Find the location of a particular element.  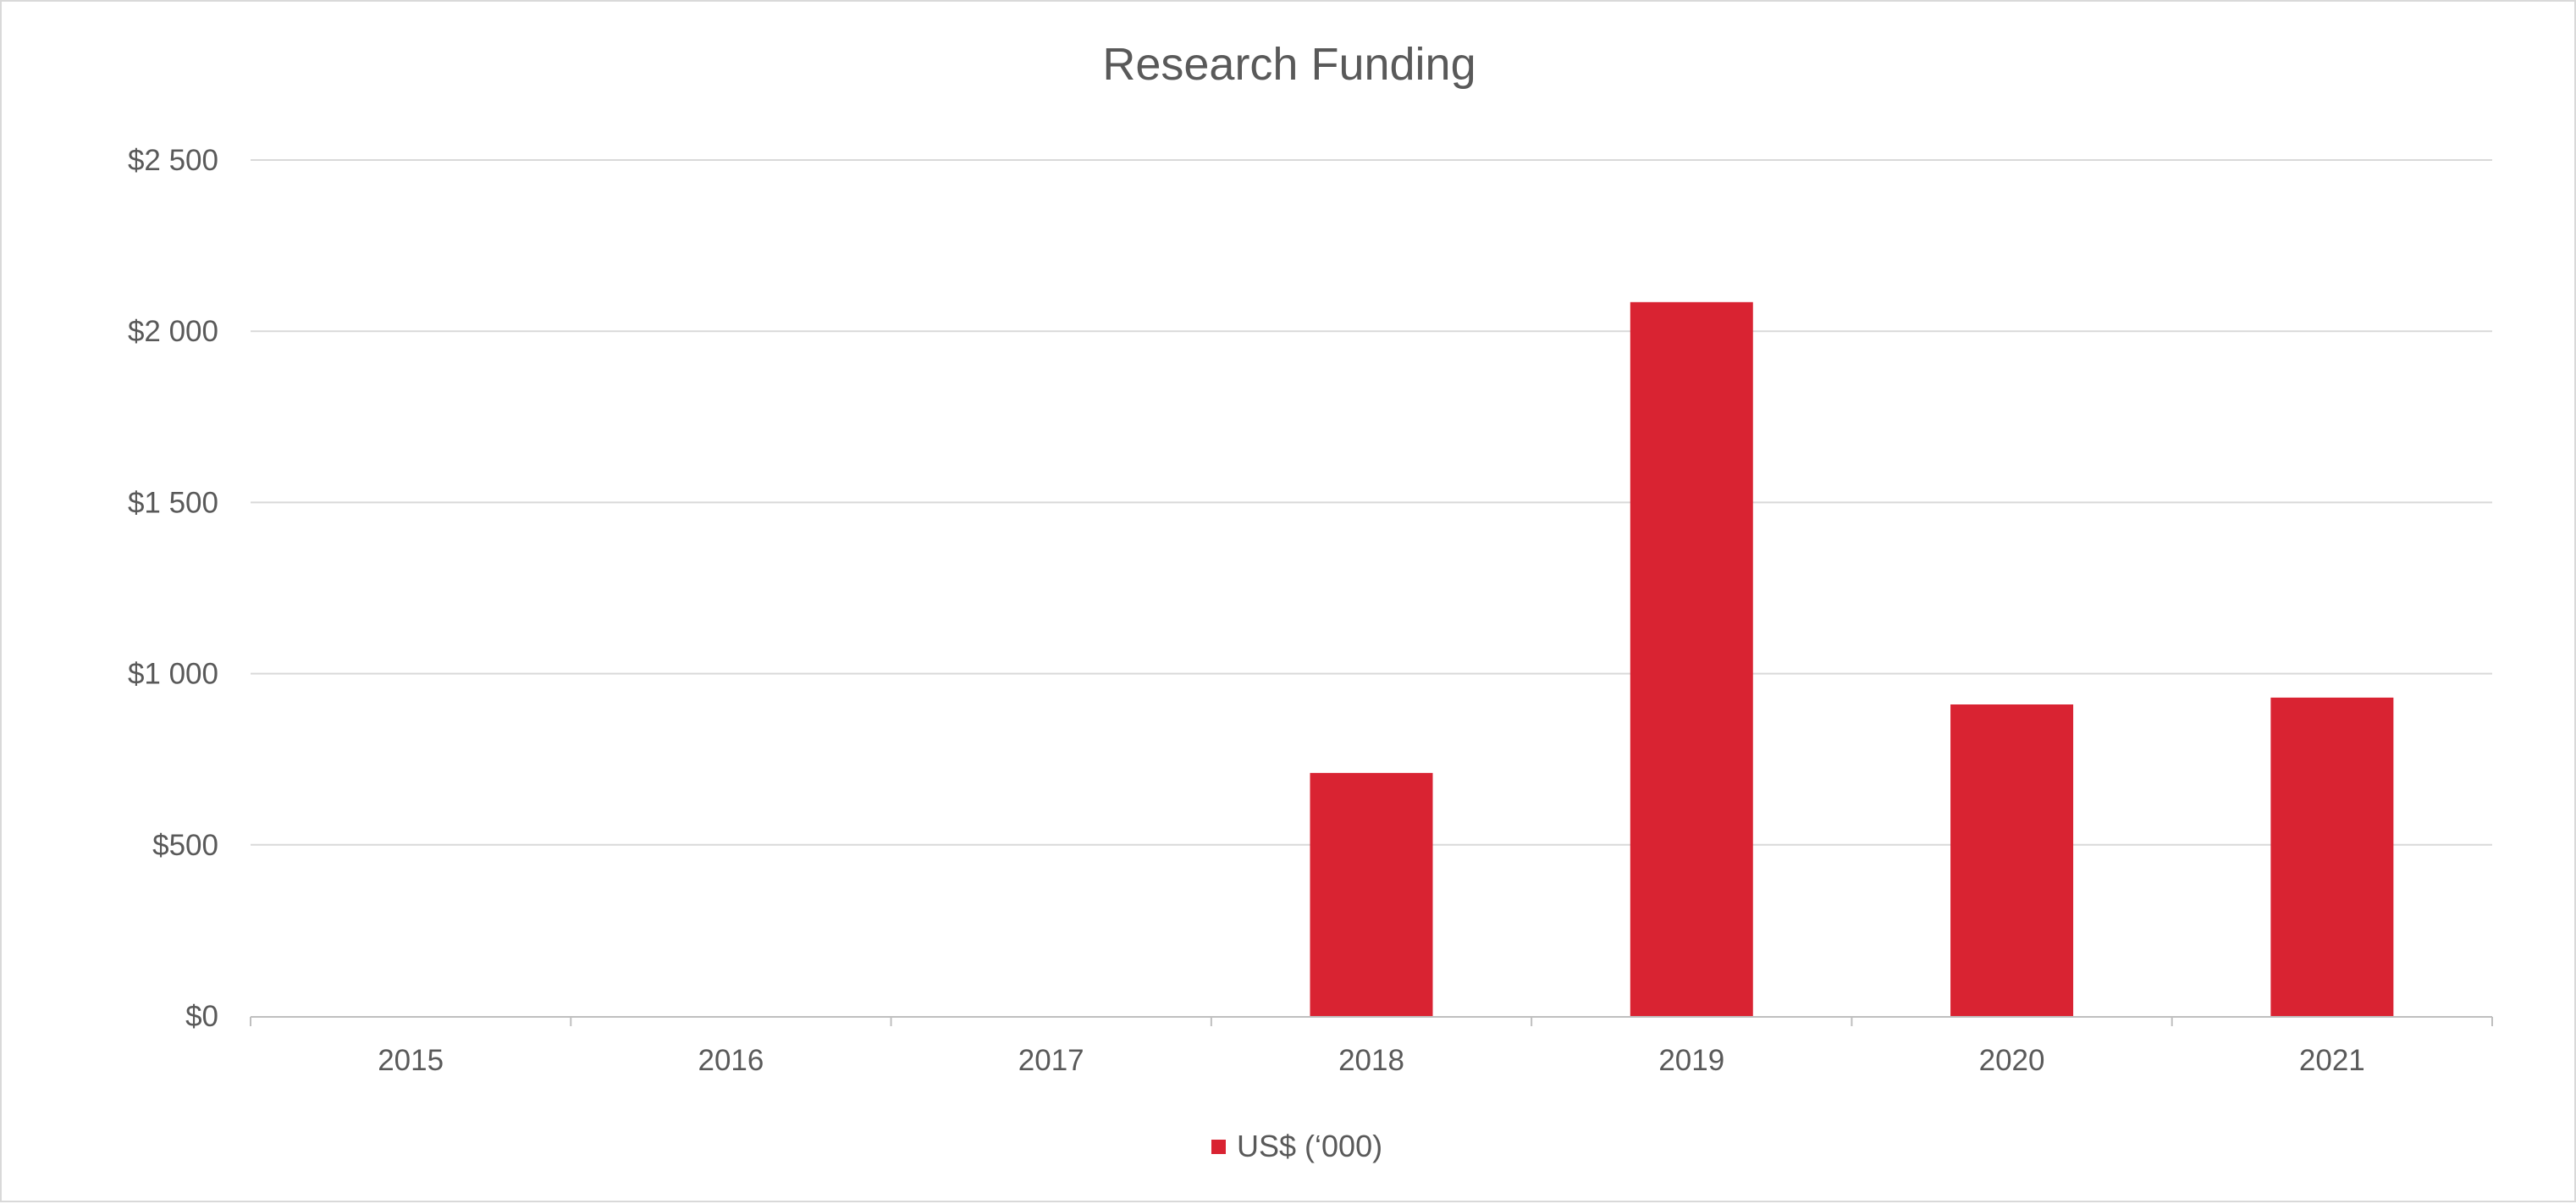

y-tick-label: $1 000 is located at coordinates (173, 674).